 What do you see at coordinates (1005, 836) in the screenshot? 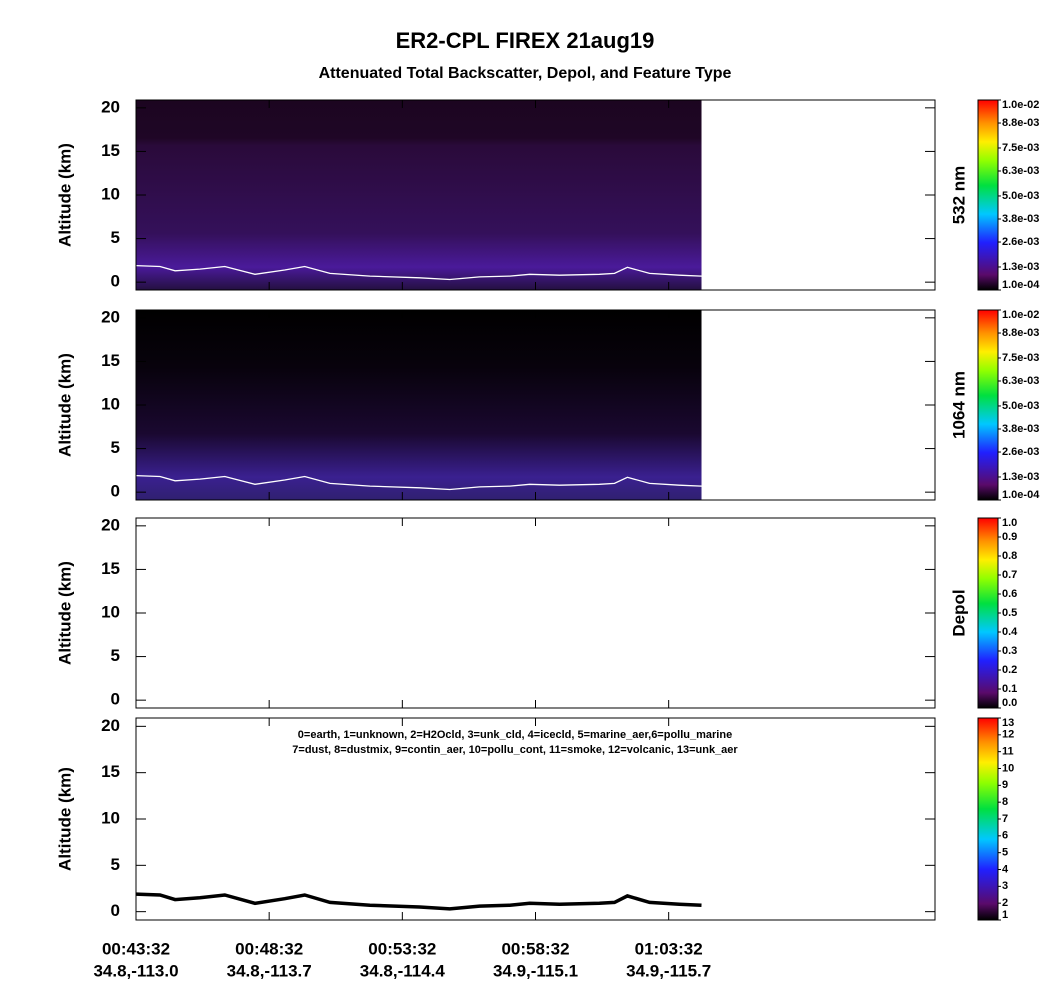
I see `colorbar-tick-label: 6` at bounding box center [1005, 836].